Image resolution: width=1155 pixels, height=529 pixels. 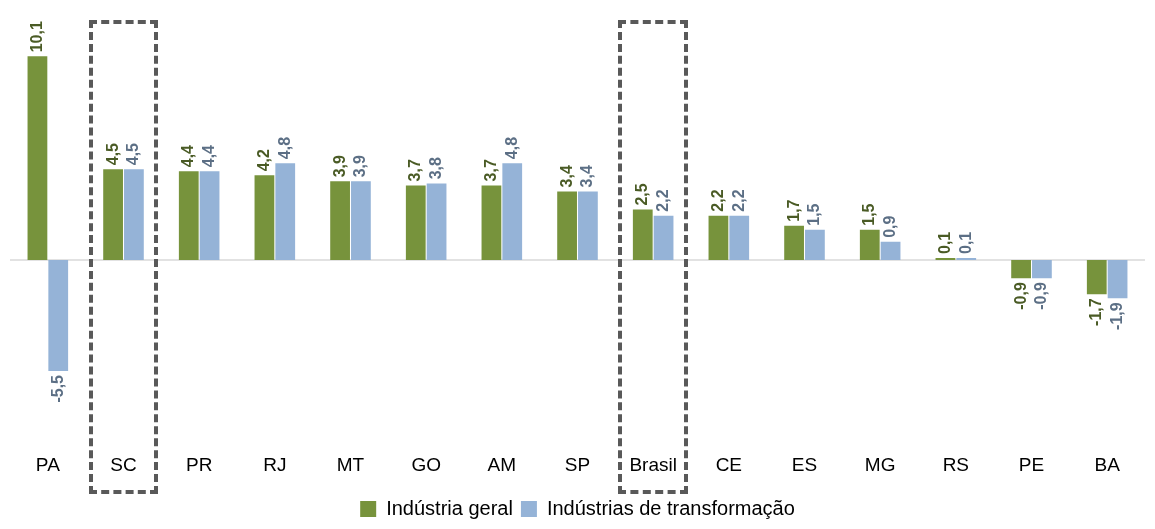 What do you see at coordinates (1031, 464) in the screenshot?
I see `x-tick-label: PE` at bounding box center [1031, 464].